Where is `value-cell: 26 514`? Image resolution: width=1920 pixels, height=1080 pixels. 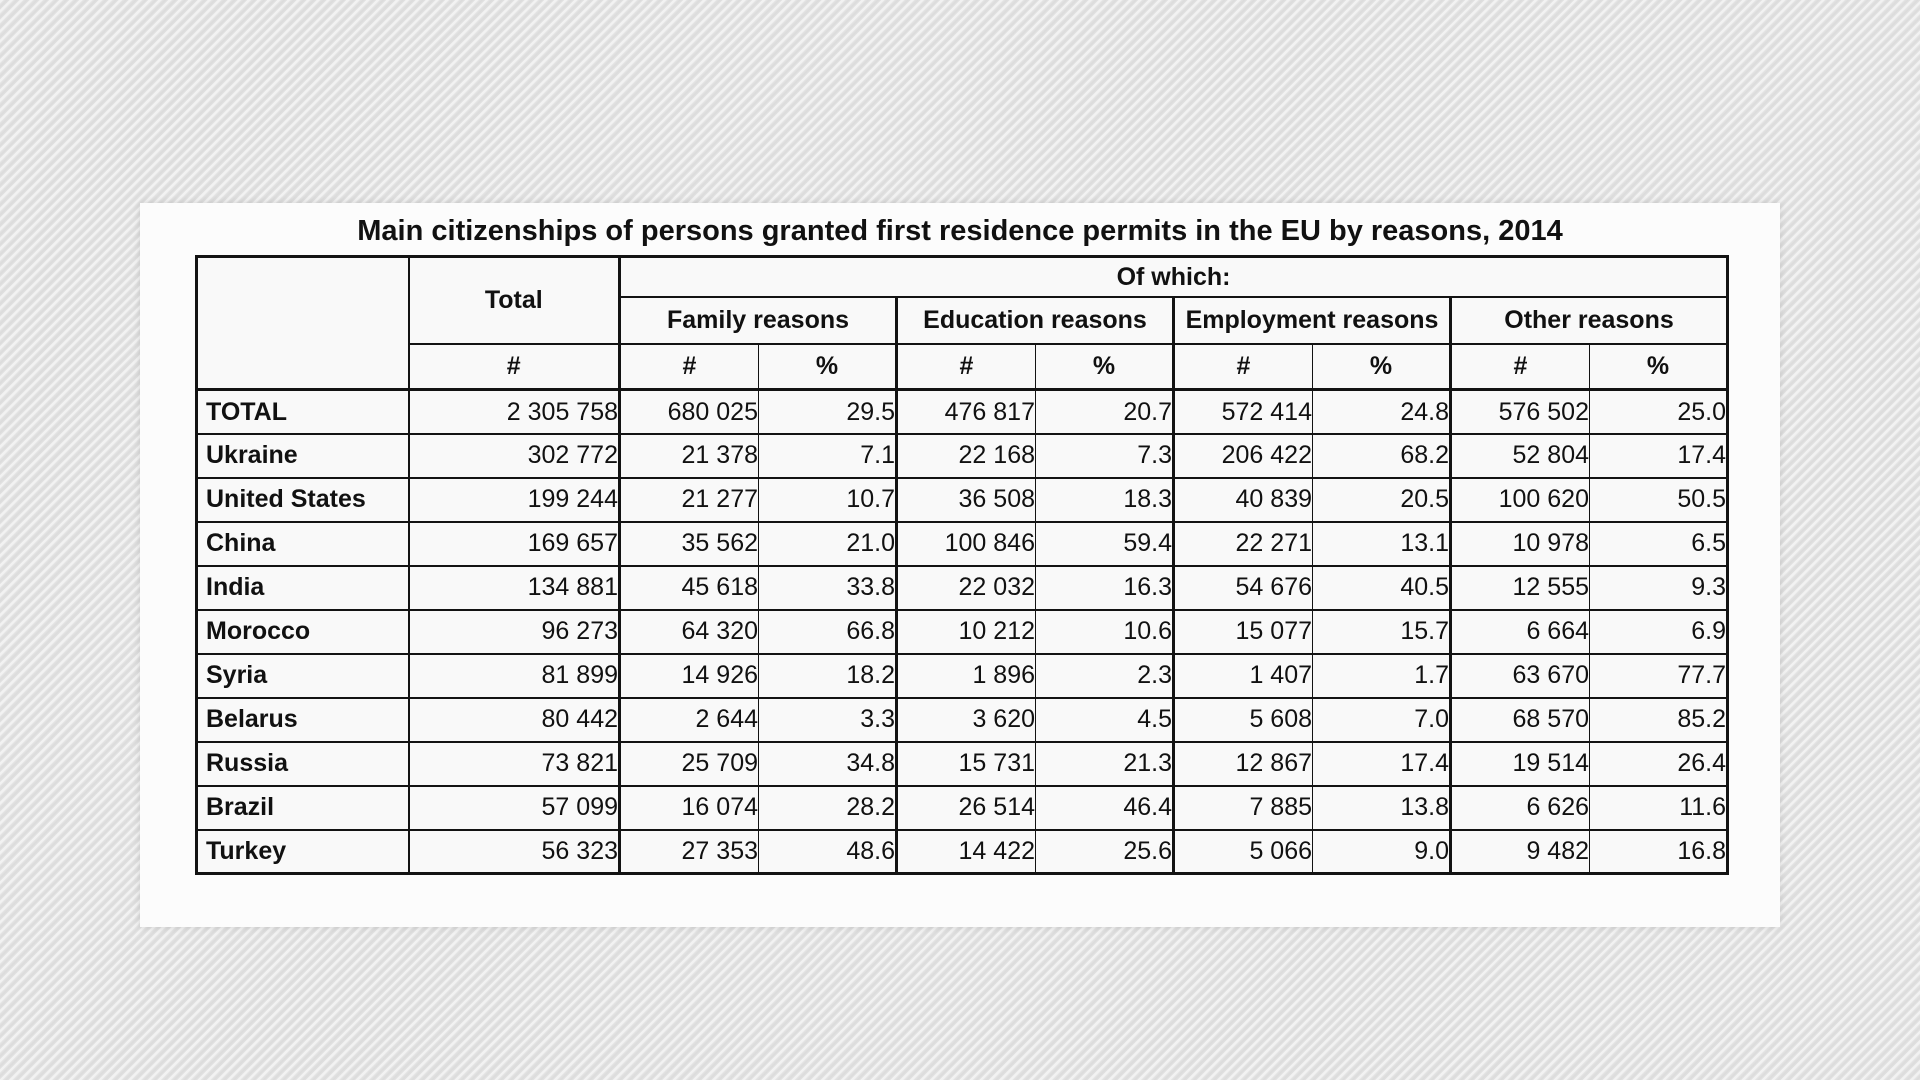
value-cell: 26 514 is located at coordinates (965, 807).